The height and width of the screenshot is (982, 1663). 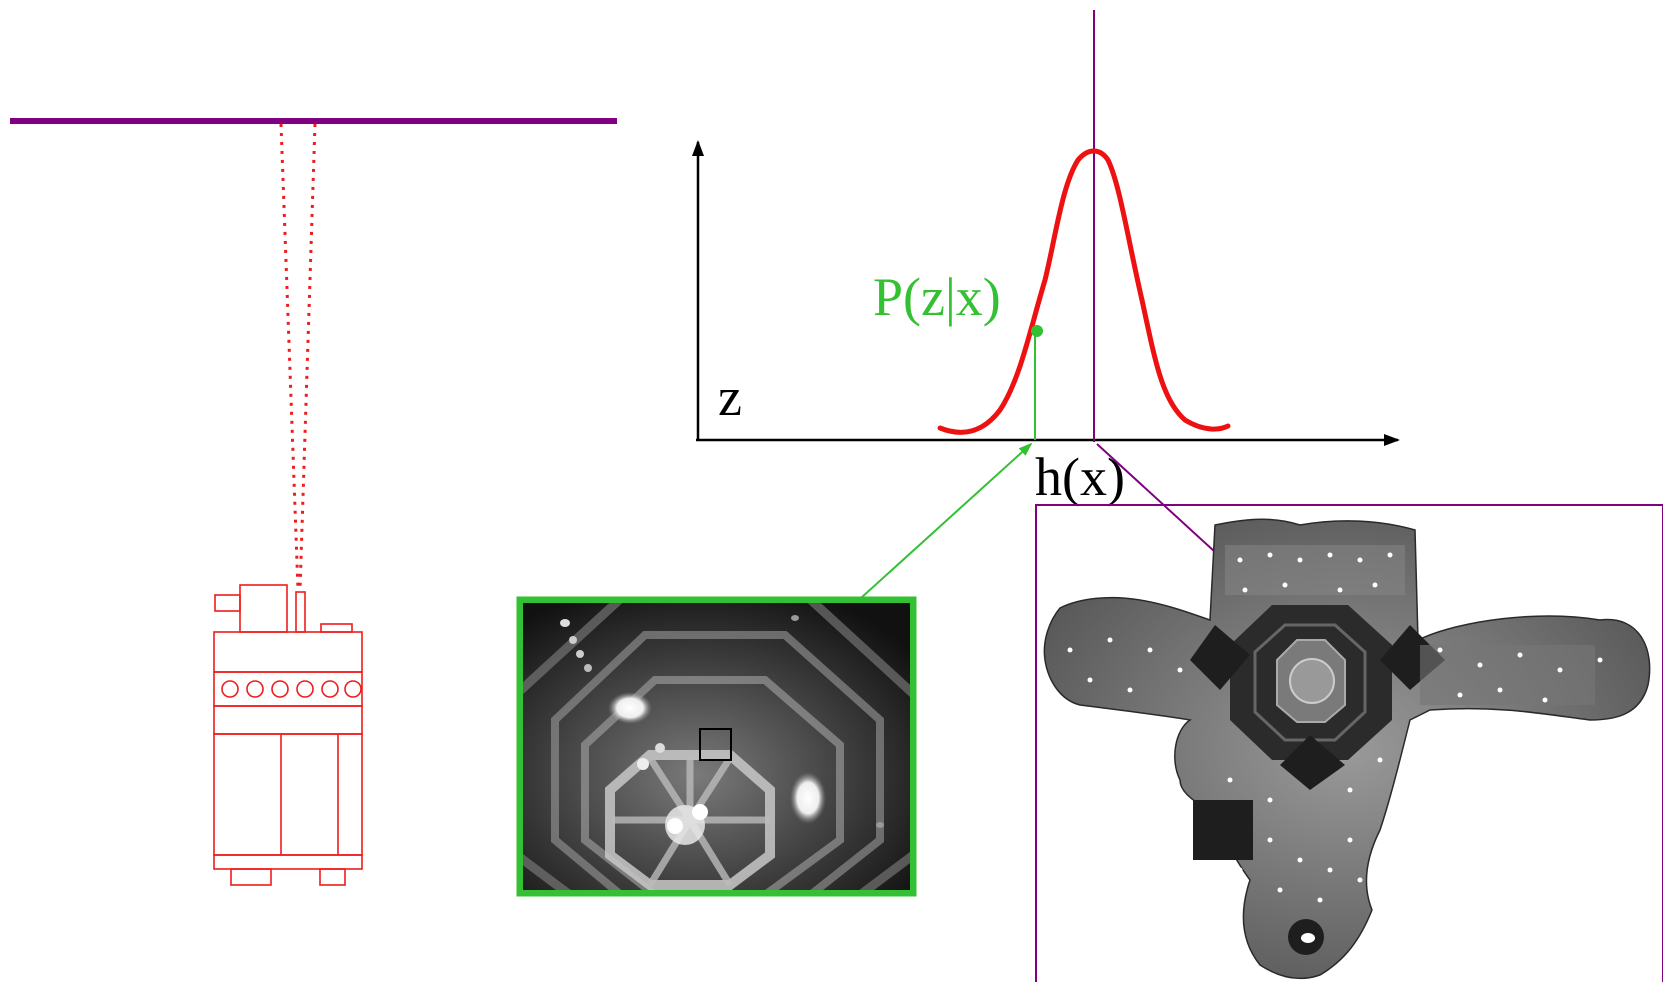 I want to click on likelihood-point, so click(x=1037, y=331).